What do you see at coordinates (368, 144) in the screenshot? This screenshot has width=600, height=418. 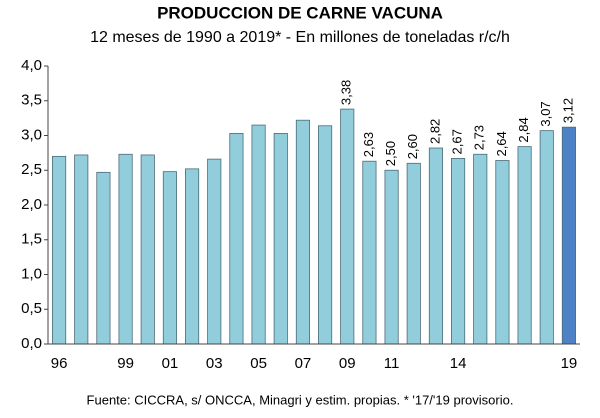 I see `value-label: 2,63` at bounding box center [368, 144].